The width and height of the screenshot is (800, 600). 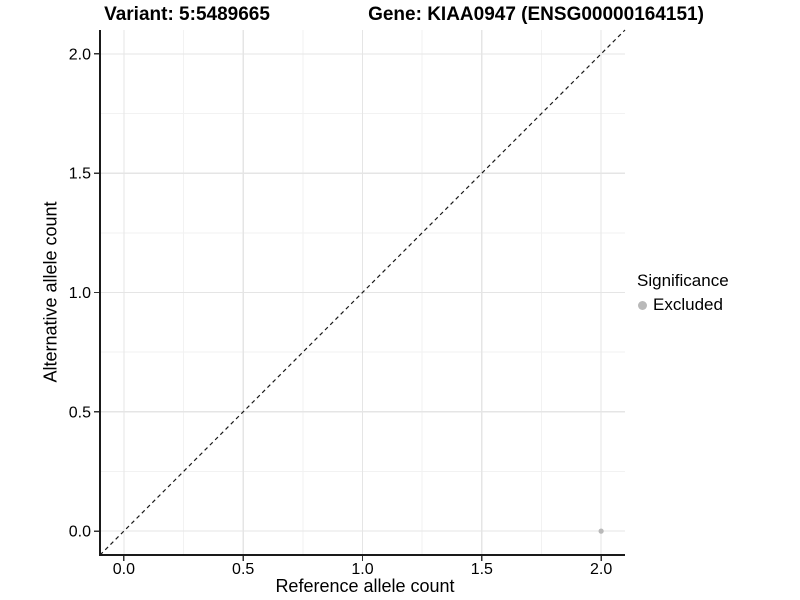 I want to click on legend: Significance Excluded, so click(x=683, y=293).